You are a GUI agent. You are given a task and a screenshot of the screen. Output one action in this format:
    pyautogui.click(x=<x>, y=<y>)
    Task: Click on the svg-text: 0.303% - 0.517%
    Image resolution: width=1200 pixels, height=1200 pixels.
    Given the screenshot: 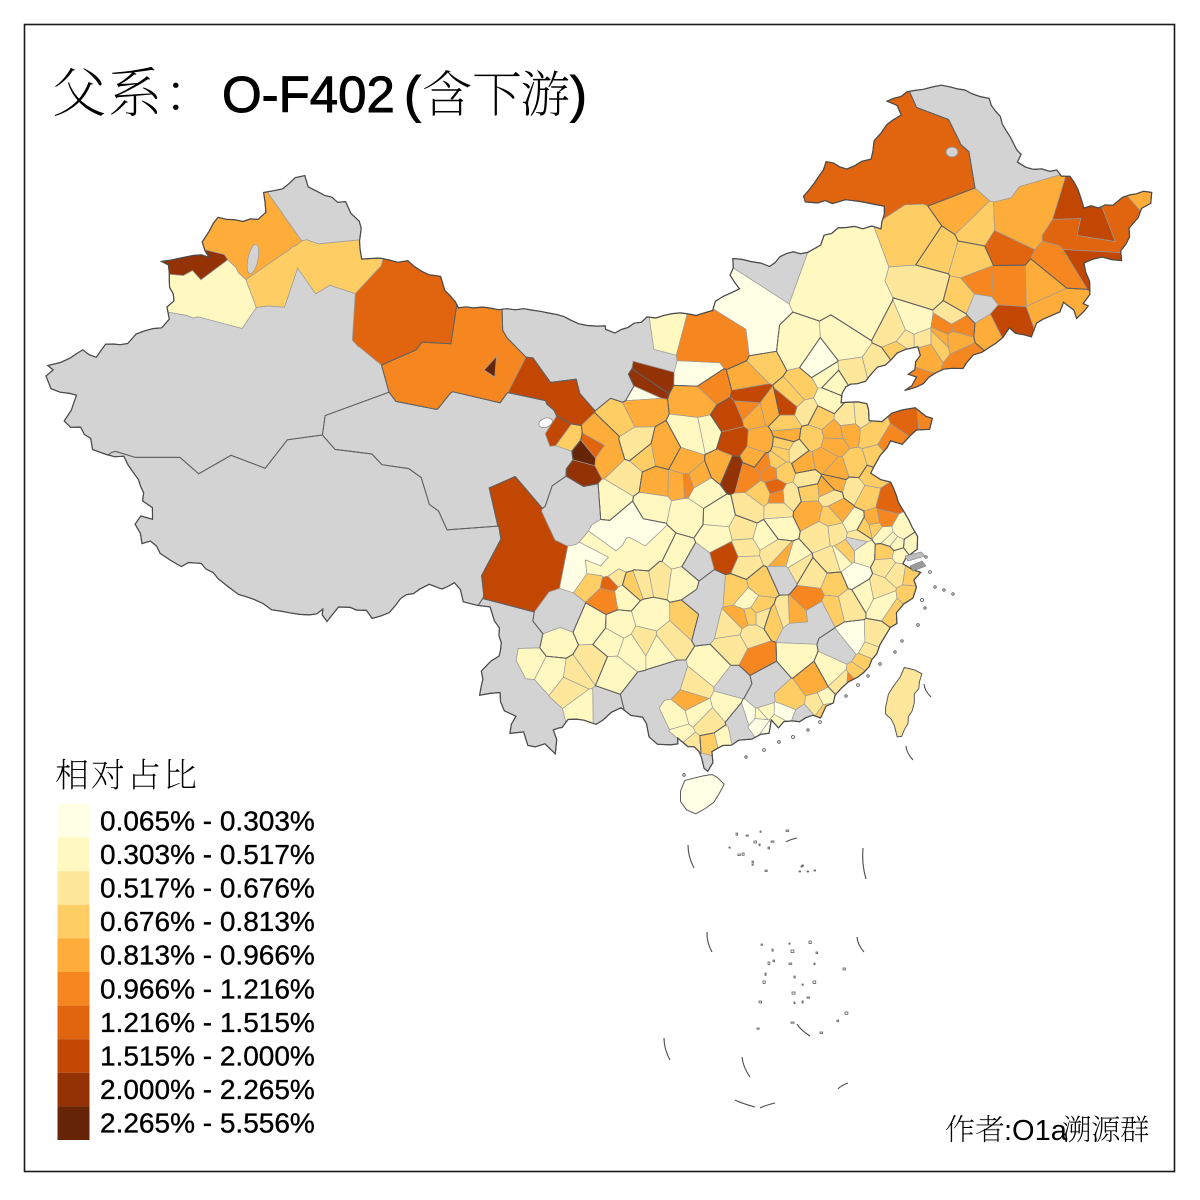 What is the action you would take?
    pyautogui.click(x=207, y=854)
    